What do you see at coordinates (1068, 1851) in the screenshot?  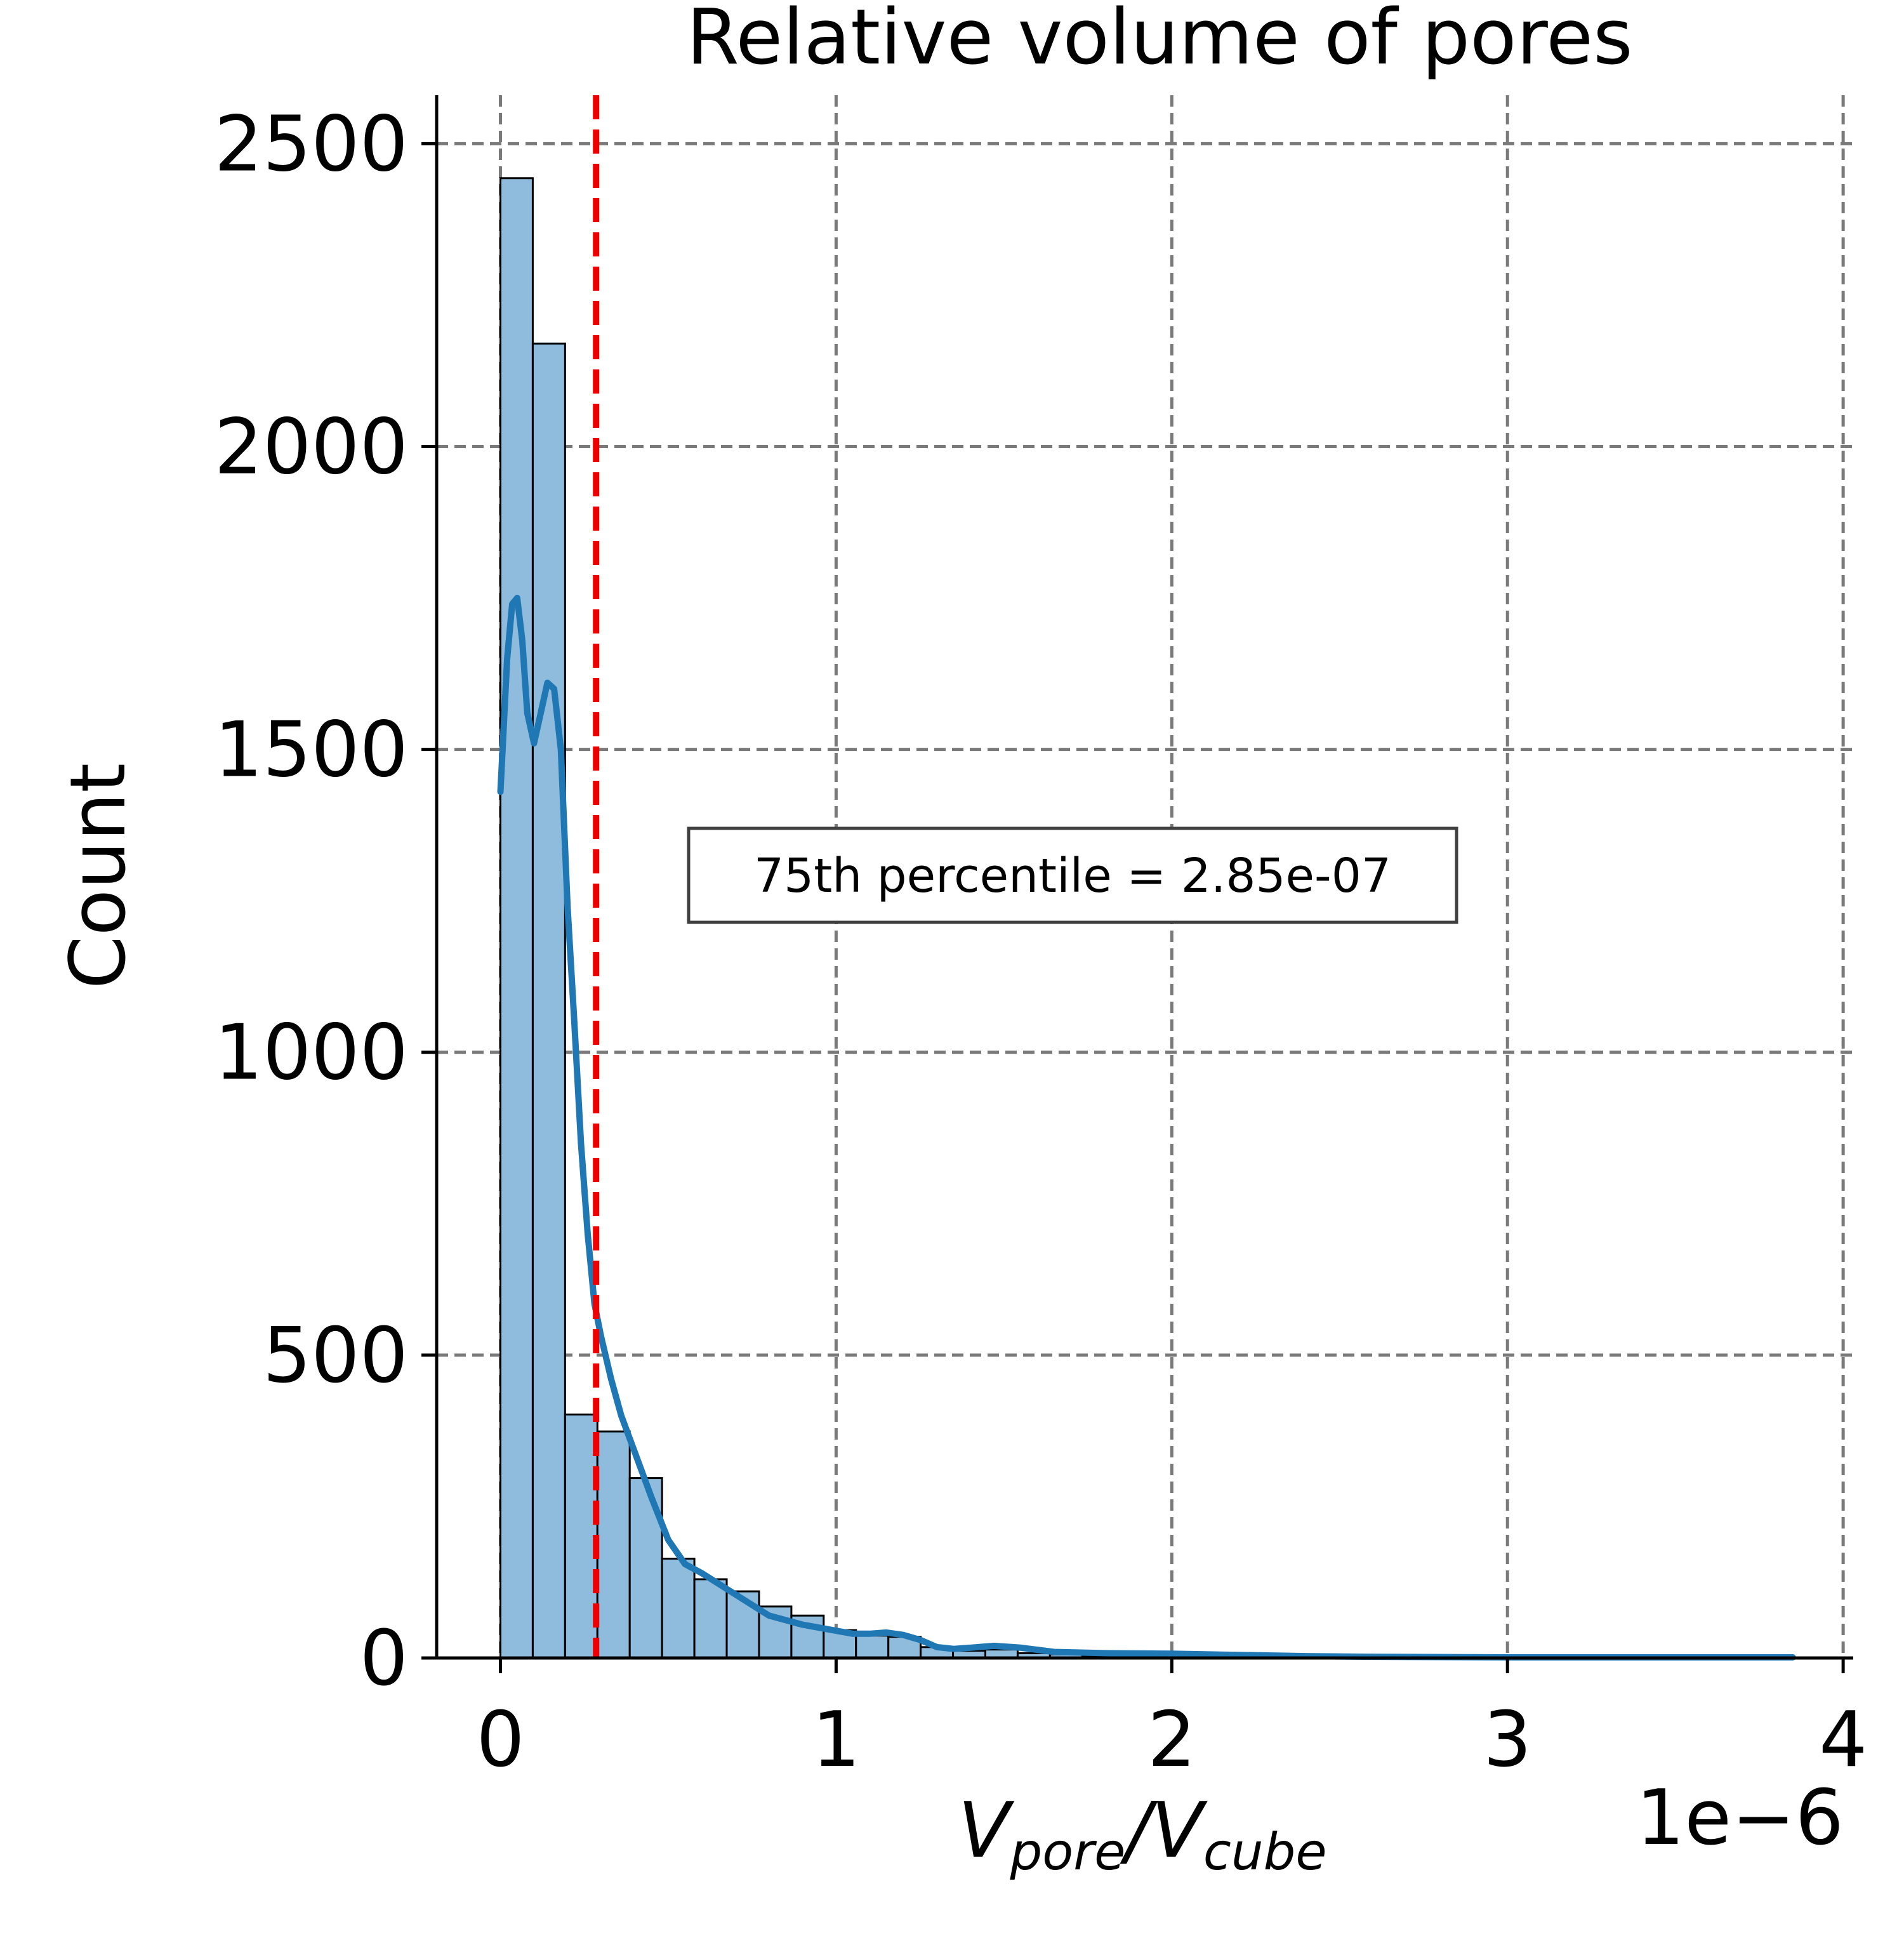 I see `x-axis-label-sub1: pore` at bounding box center [1068, 1851].